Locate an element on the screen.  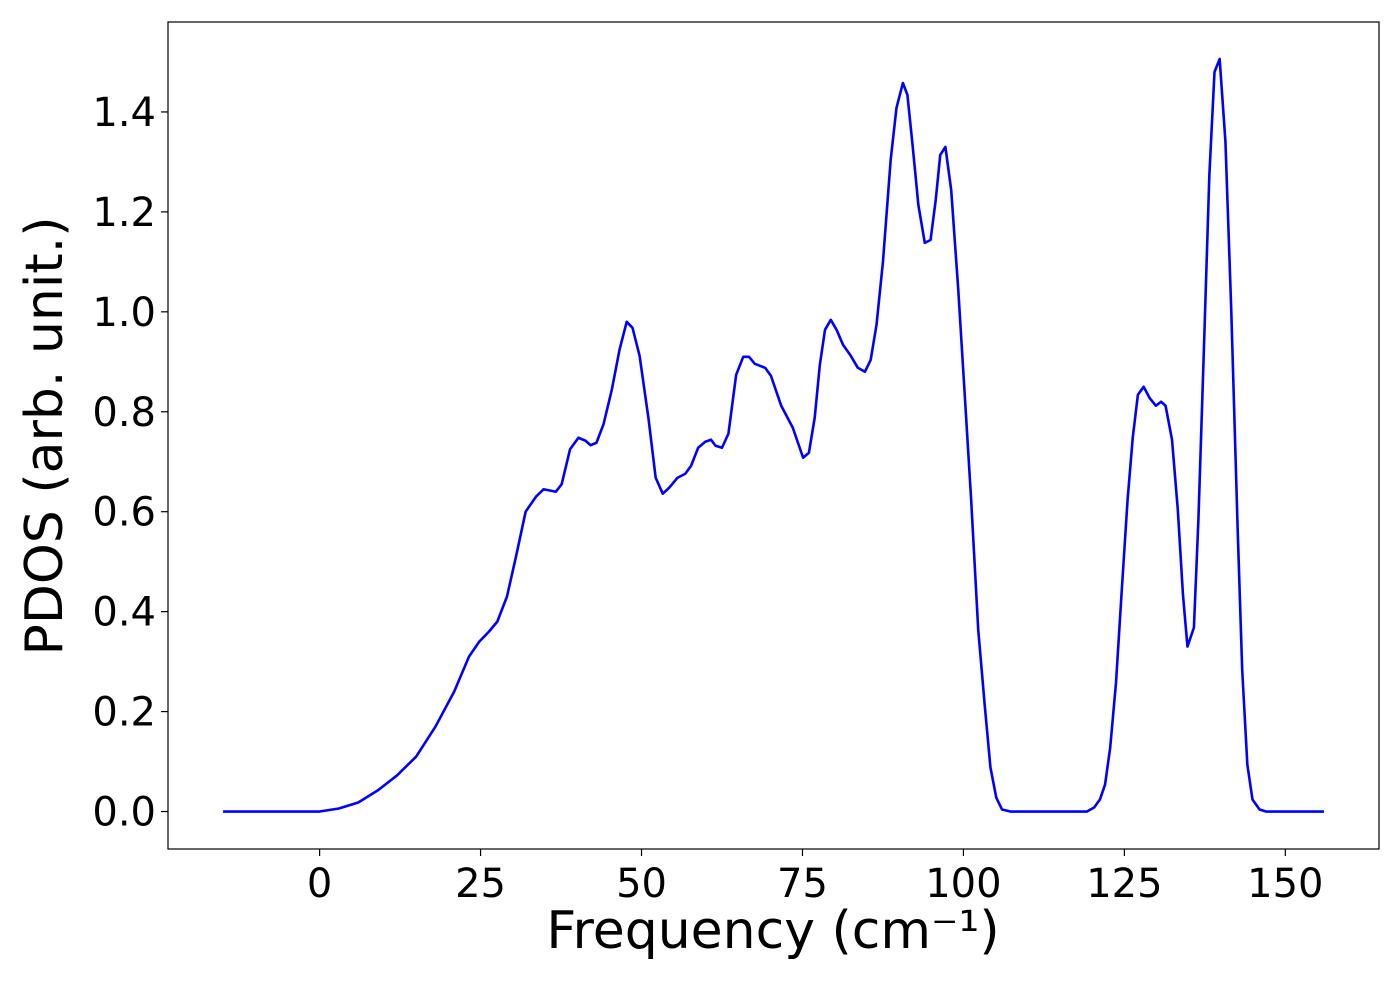
y-tick-label: 0.2 is located at coordinates (124, 713).